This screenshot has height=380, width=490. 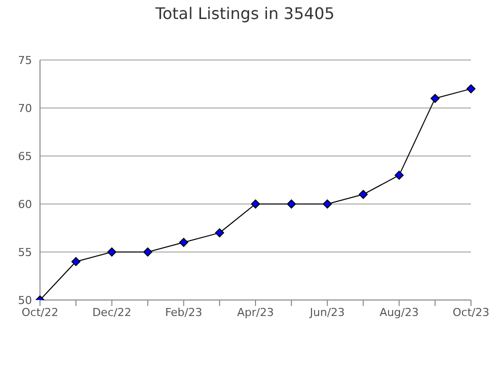 I want to click on x-tick-label: Feb/23, so click(x=183, y=312).